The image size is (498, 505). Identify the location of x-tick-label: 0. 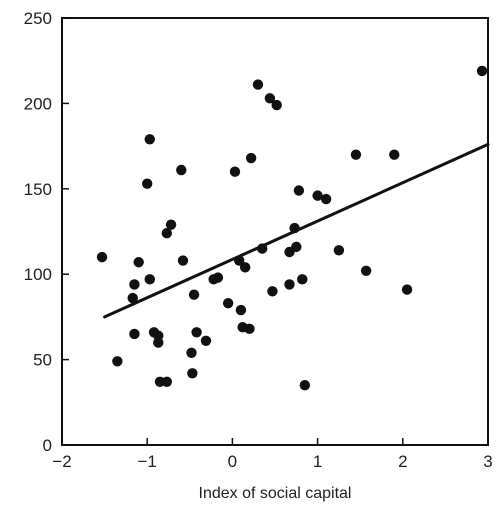
(232, 461).